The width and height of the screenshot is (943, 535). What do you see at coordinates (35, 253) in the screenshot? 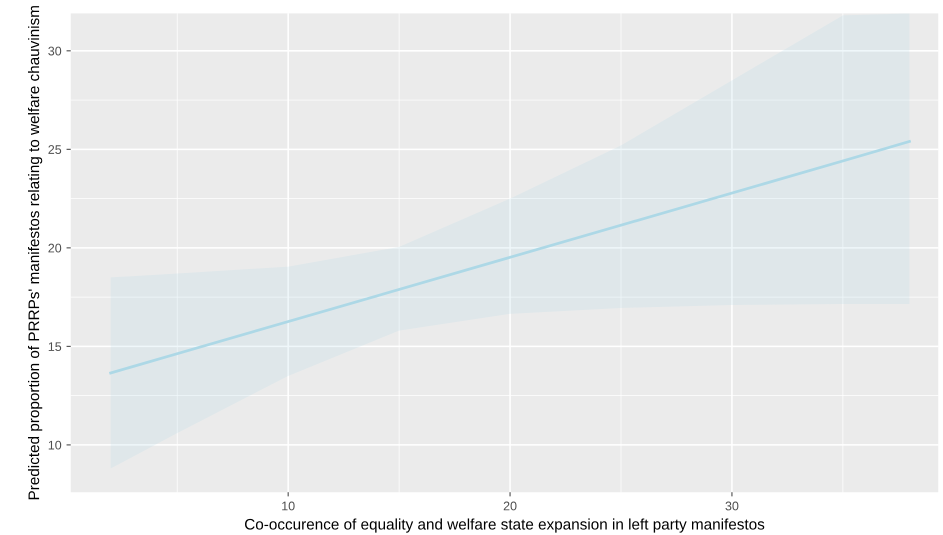
I see `y-axis-title: Predicted proportion of PRRPs' manifestos relating to welfare chauvinism` at bounding box center [35, 253].